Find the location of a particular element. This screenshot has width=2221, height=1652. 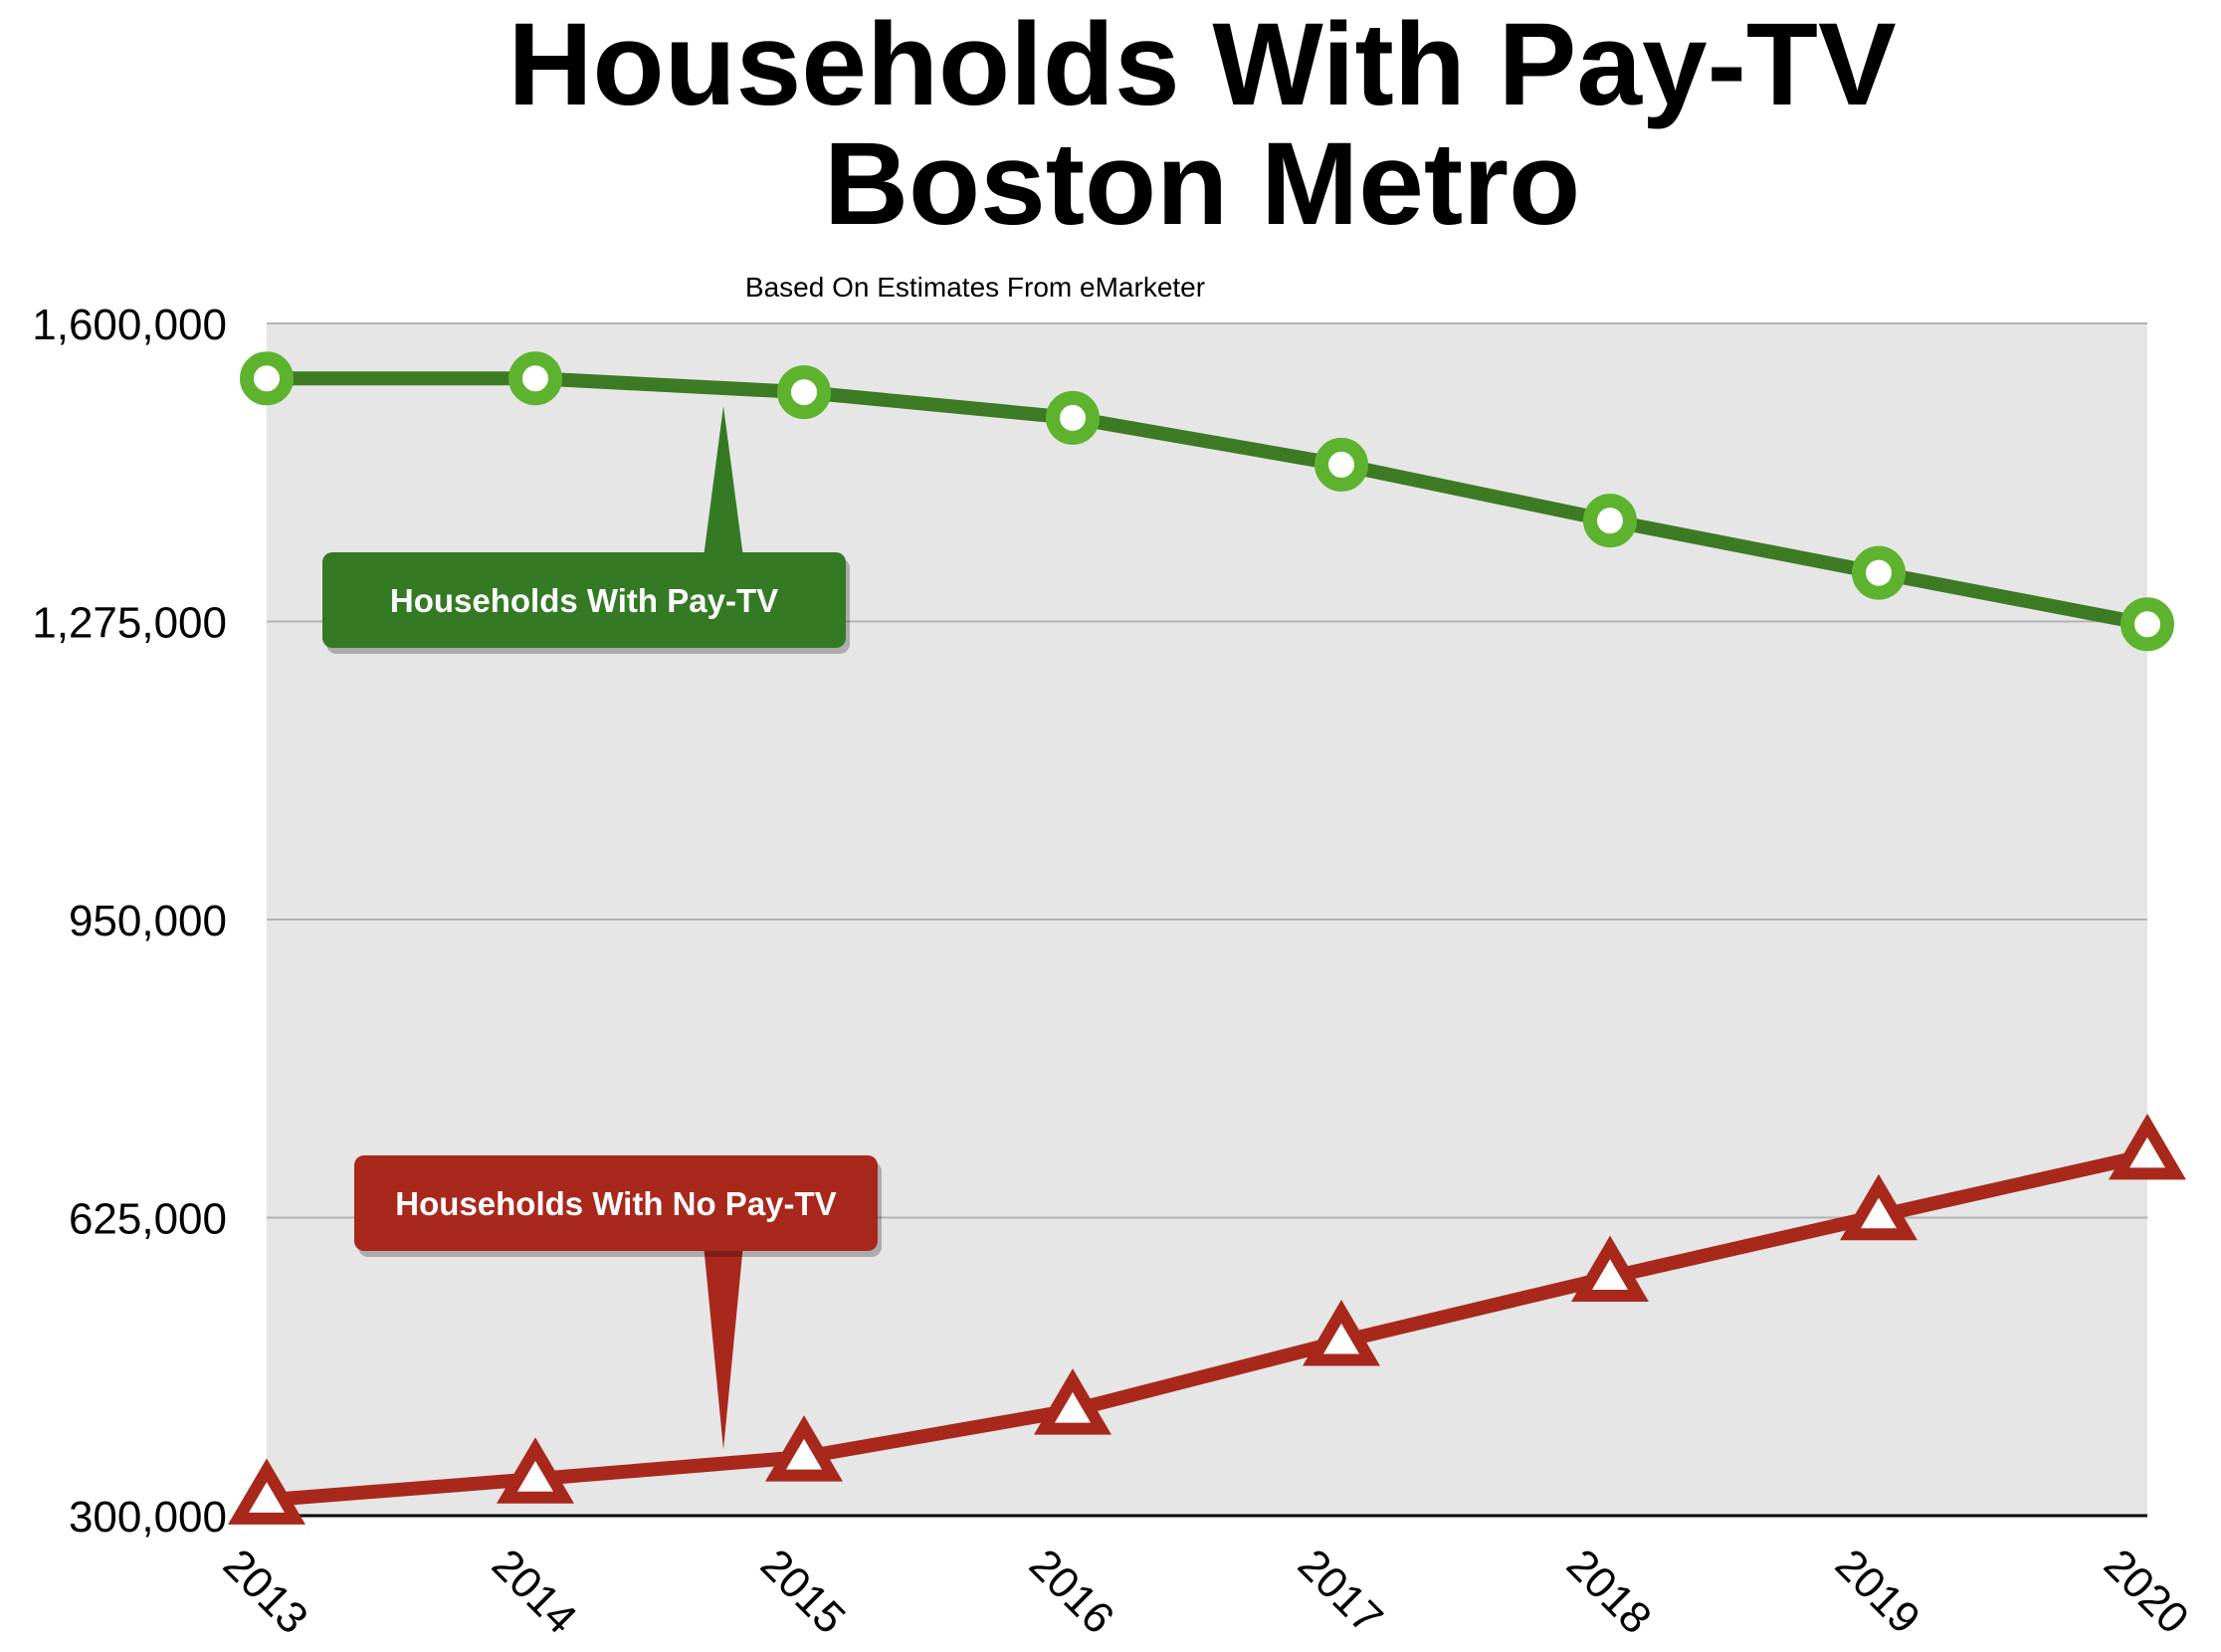

chart-subtitle: Based On Estimates From eMarketer is located at coordinates (975, 288).